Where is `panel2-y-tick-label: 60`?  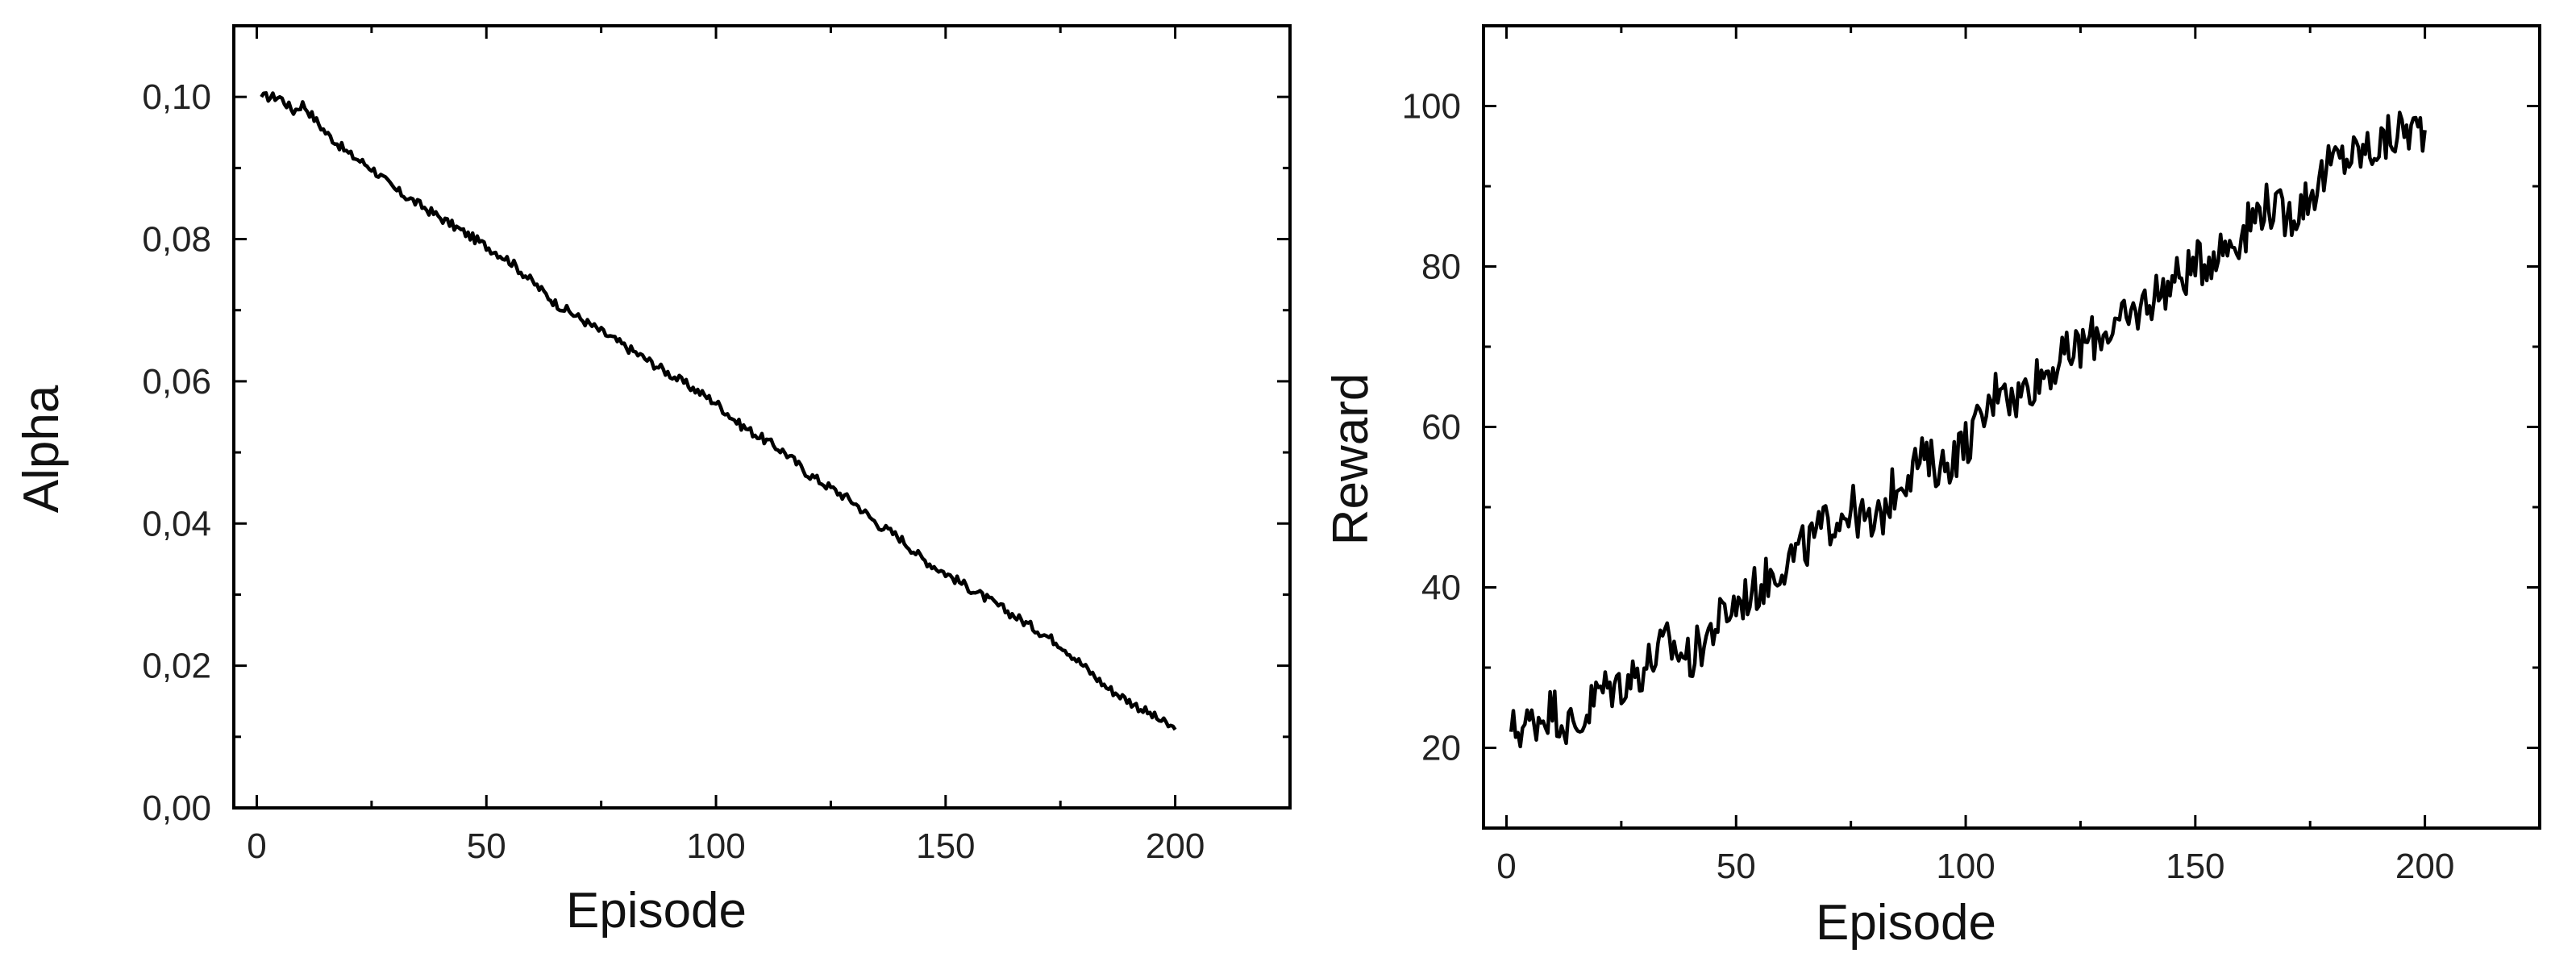 panel2-y-tick-label: 60 is located at coordinates (1441, 427).